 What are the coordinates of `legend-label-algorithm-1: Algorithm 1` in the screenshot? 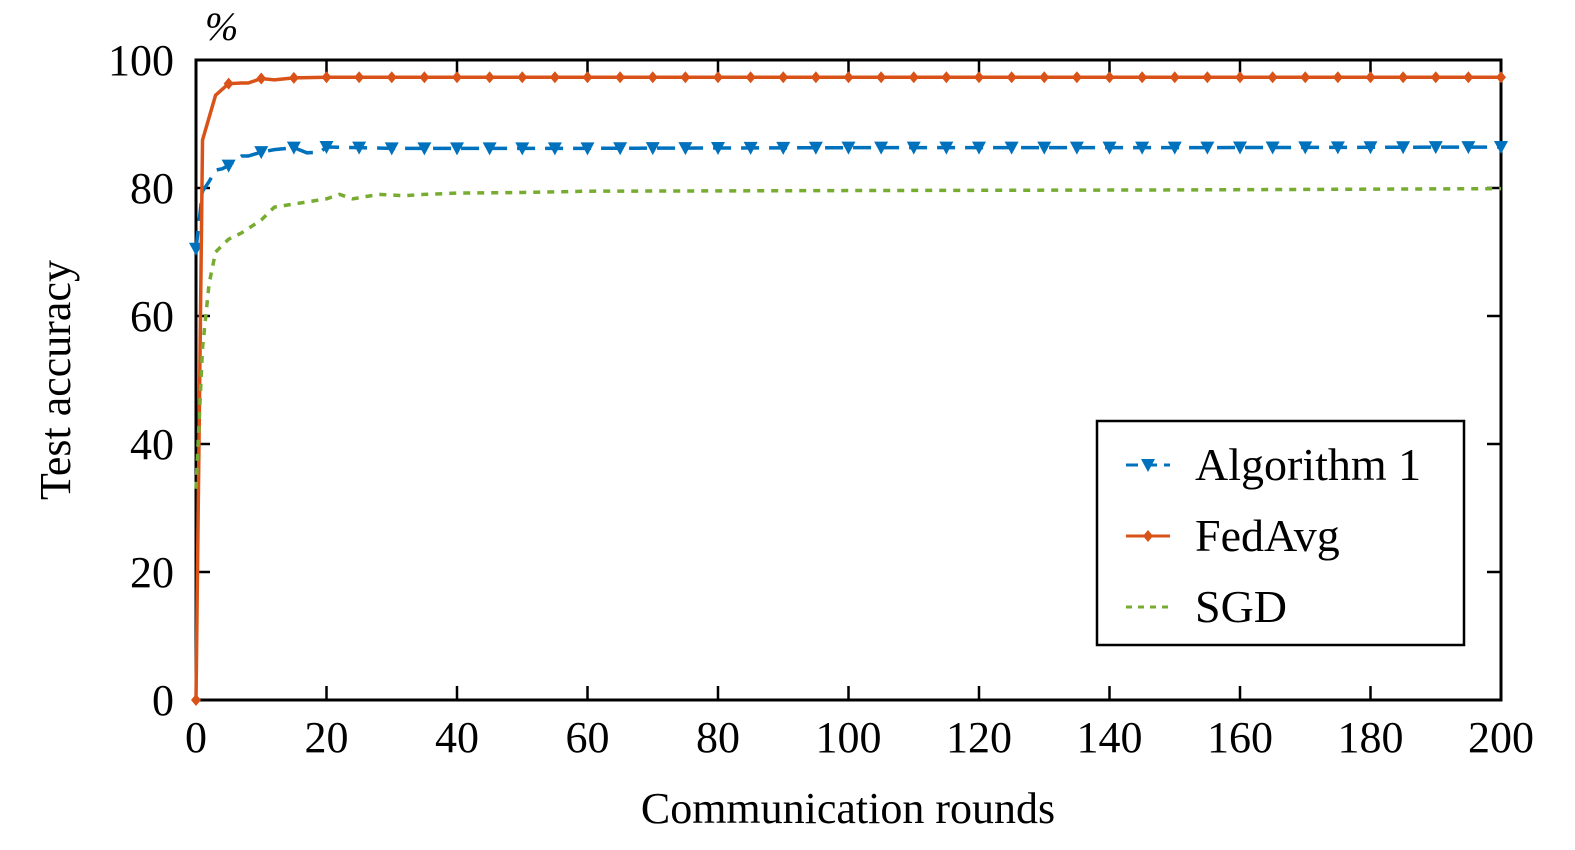 It's located at (1308, 464).